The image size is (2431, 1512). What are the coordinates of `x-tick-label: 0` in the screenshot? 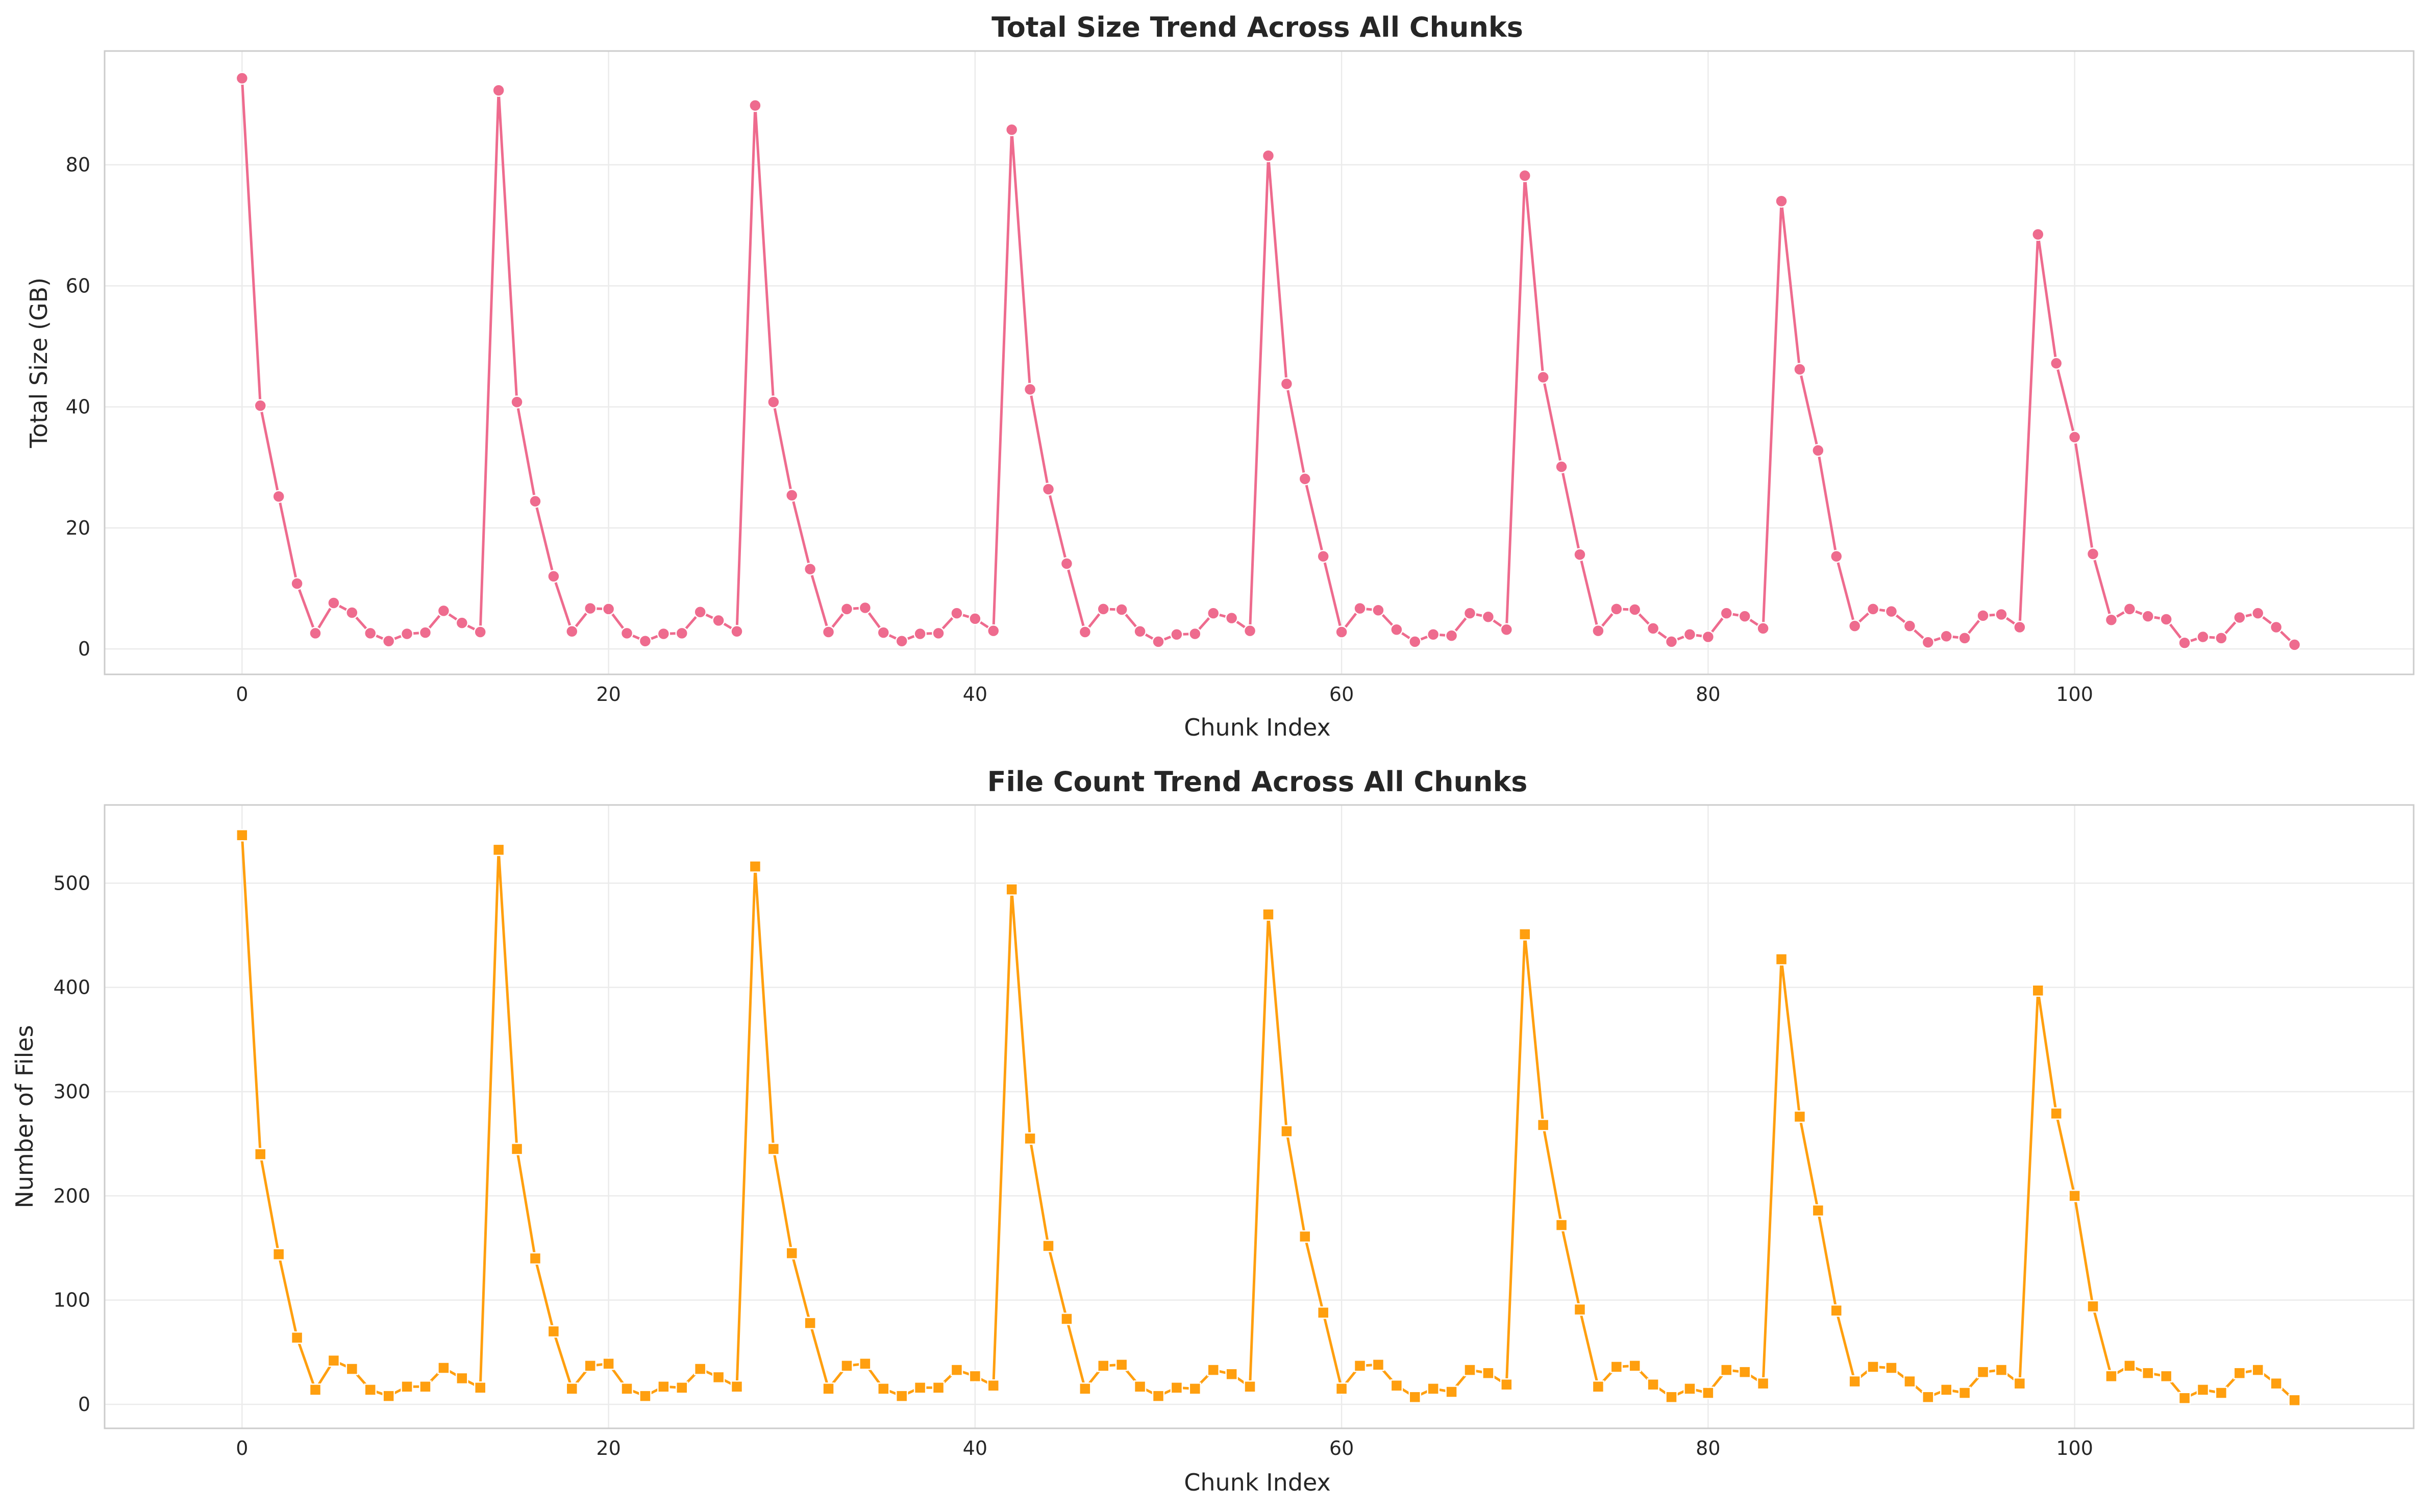 It's located at (242, 694).